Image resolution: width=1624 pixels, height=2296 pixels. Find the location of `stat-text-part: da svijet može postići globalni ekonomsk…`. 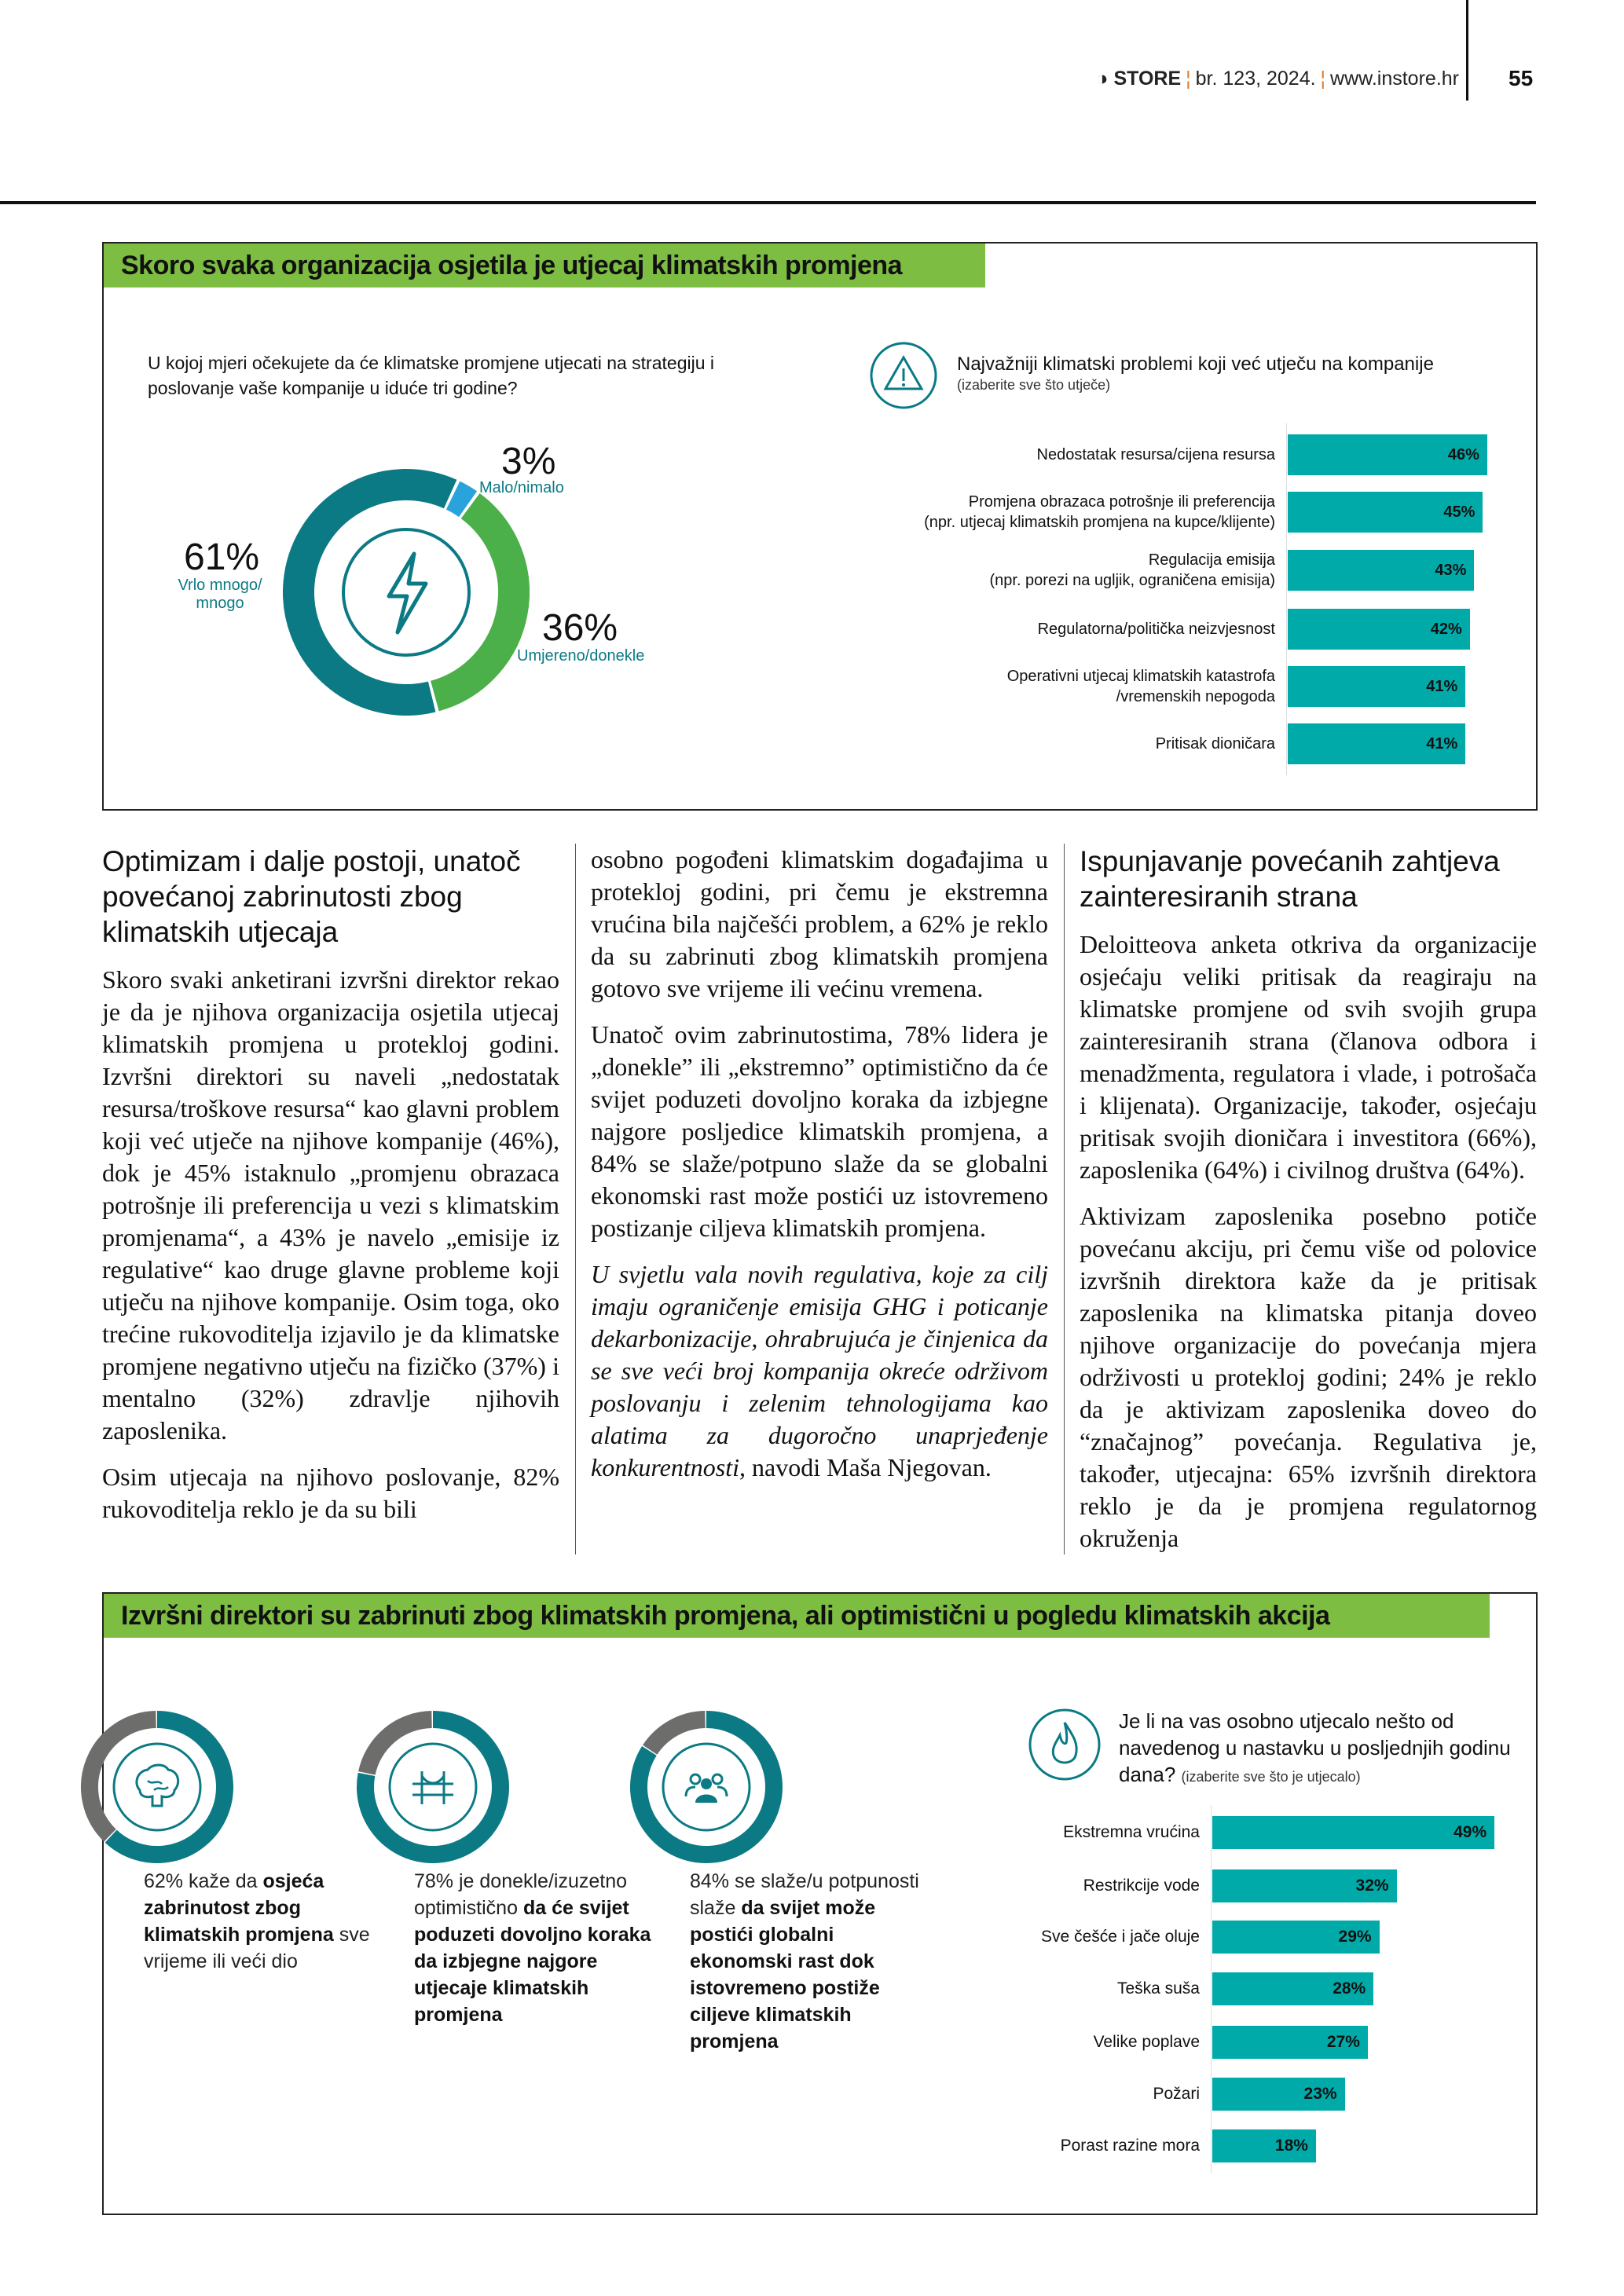

stat-text-part: da svijet može postići globalni ekonomsk… is located at coordinates (785, 1975).